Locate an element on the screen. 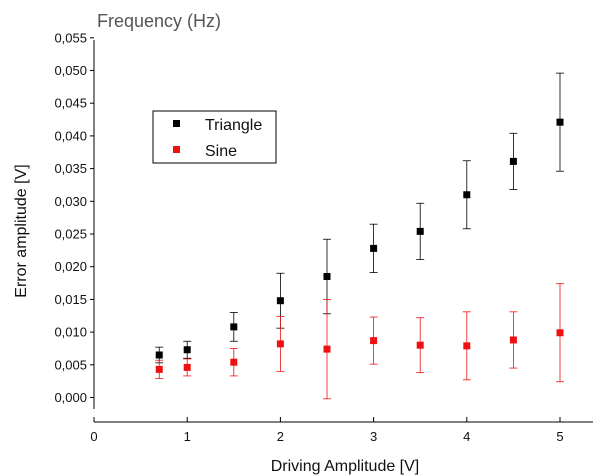 This screenshot has width=595, height=475. x-tick-label: 2 is located at coordinates (280, 436).